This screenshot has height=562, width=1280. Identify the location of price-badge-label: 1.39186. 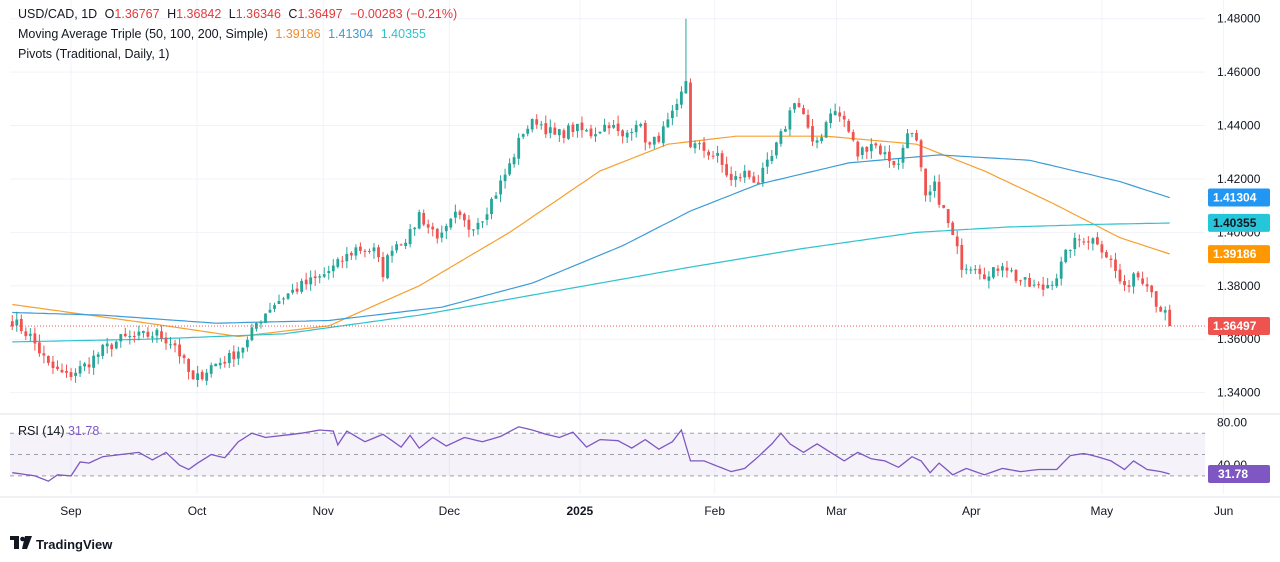
(1235, 254).